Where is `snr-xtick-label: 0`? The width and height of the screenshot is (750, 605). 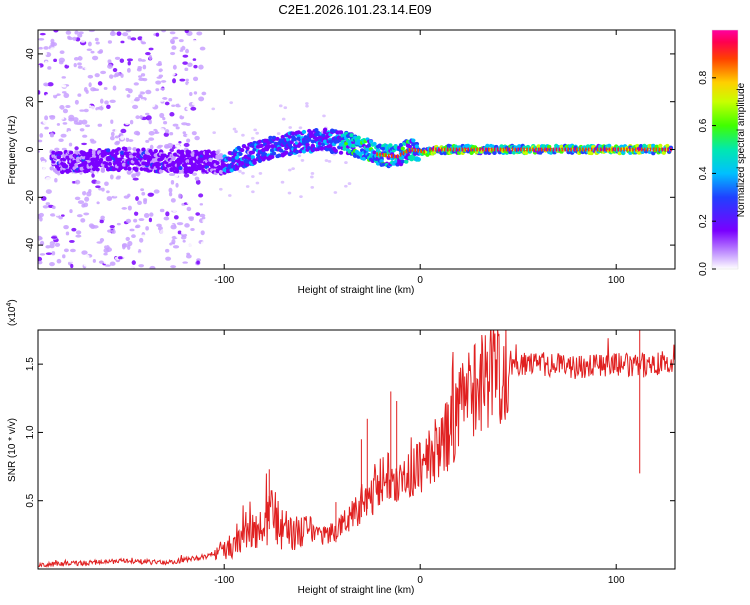 snr-xtick-label: 0 is located at coordinates (420, 580).